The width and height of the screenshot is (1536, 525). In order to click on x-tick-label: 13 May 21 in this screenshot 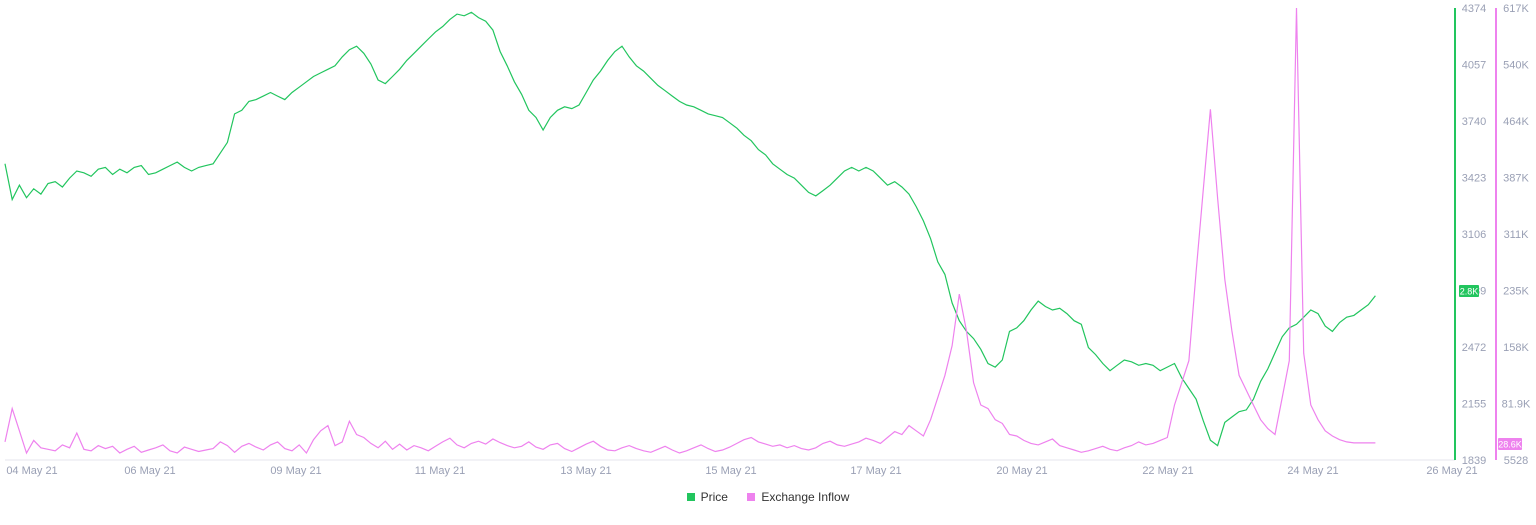, I will do `click(585, 471)`.